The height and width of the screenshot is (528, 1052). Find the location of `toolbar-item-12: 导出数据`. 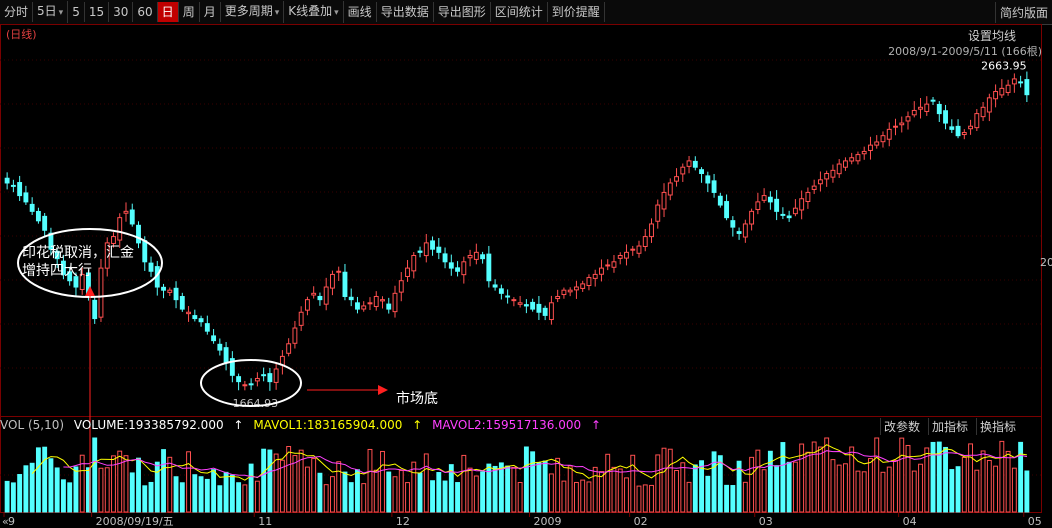

toolbar-item-12: 导出数据 is located at coordinates (405, 12).